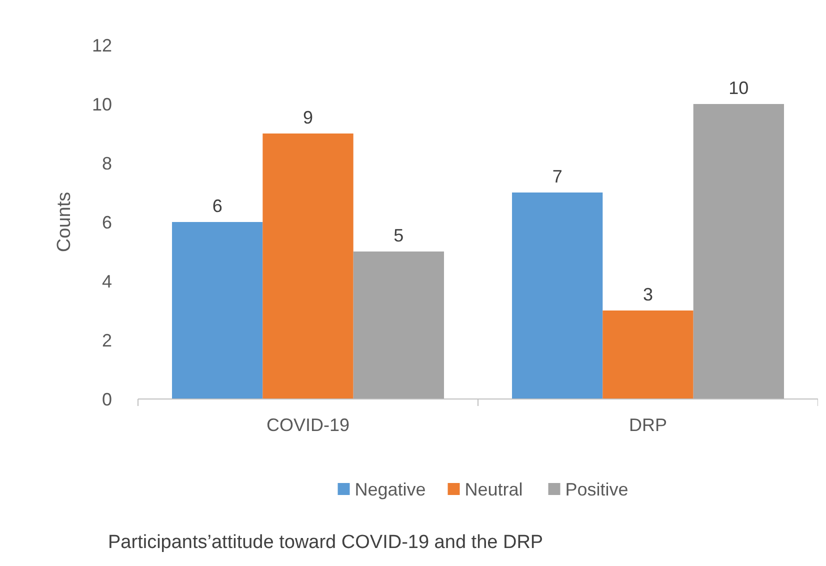 The height and width of the screenshot is (566, 826). Describe the element at coordinates (102, 45) in the screenshot. I see `y-tick-label: 12` at that location.